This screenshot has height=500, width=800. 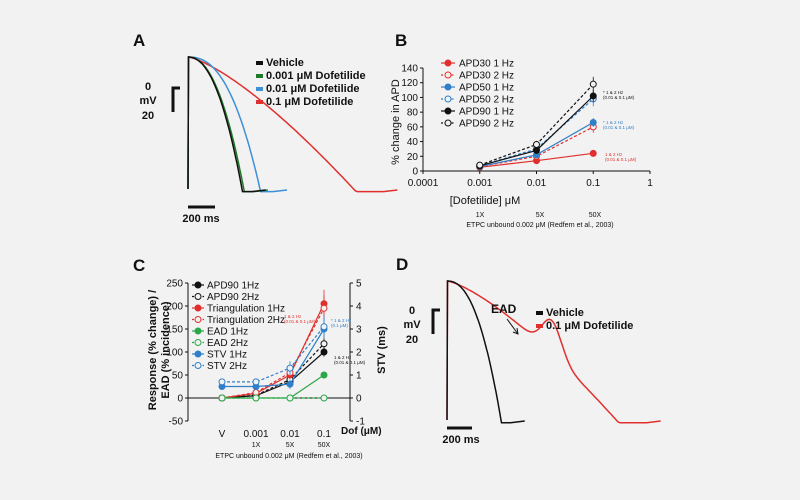 I want to click on panel-b-annot-apd30-l1: 1 & 2 Hz, so click(x=614, y=154).